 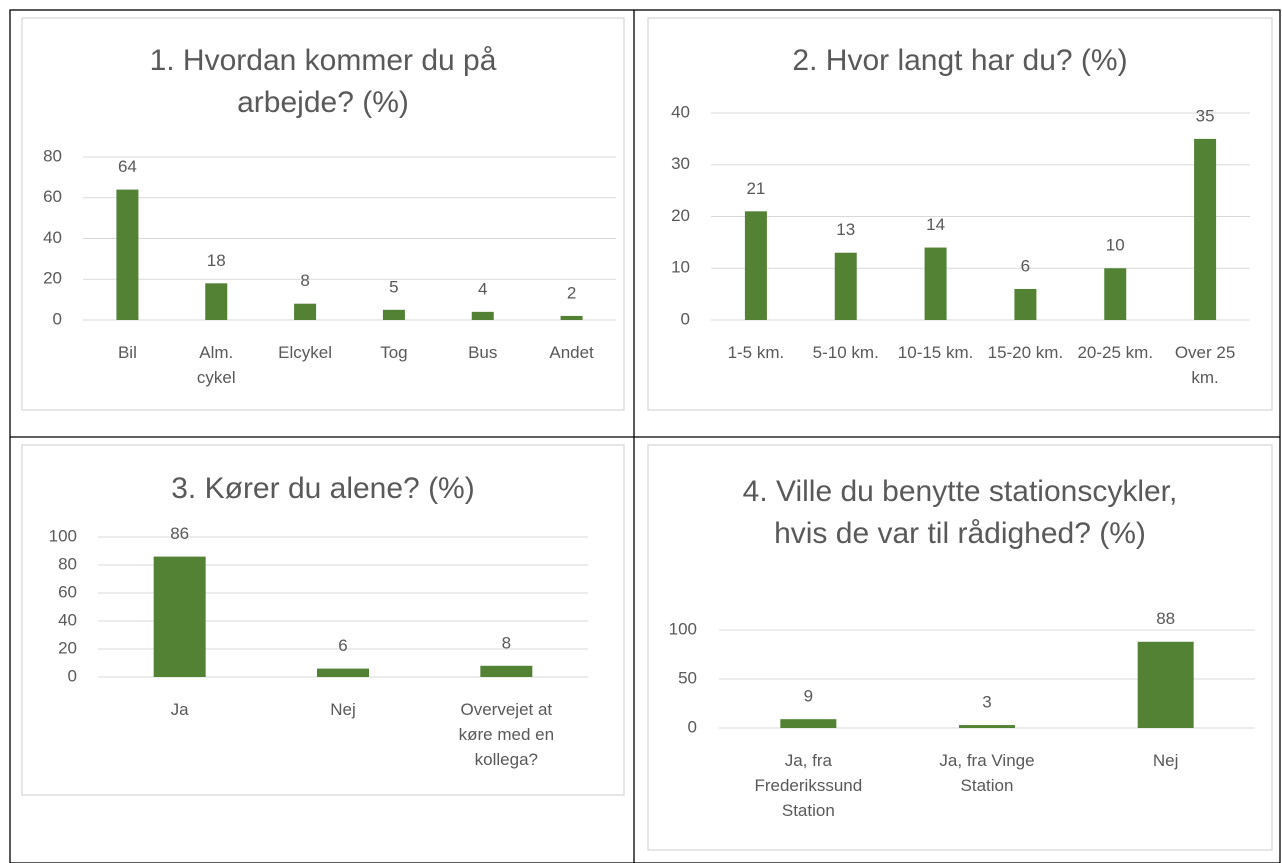 What do you see at coordinates (323, 81) in the screenshot?
I see `chart-title: 1. Hvordan kommer du på arbejde? (%)` at bounding box center [323, 81].